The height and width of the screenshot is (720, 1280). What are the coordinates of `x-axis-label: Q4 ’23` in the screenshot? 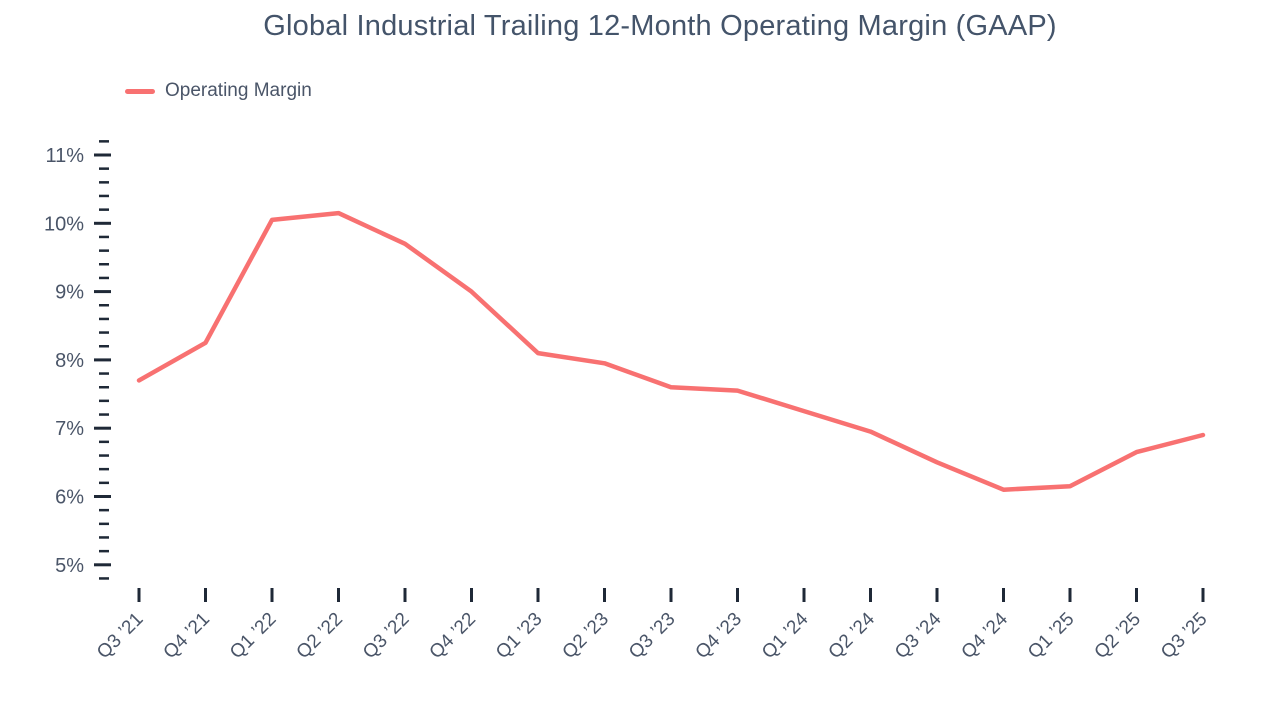 It's located at (719, 636).